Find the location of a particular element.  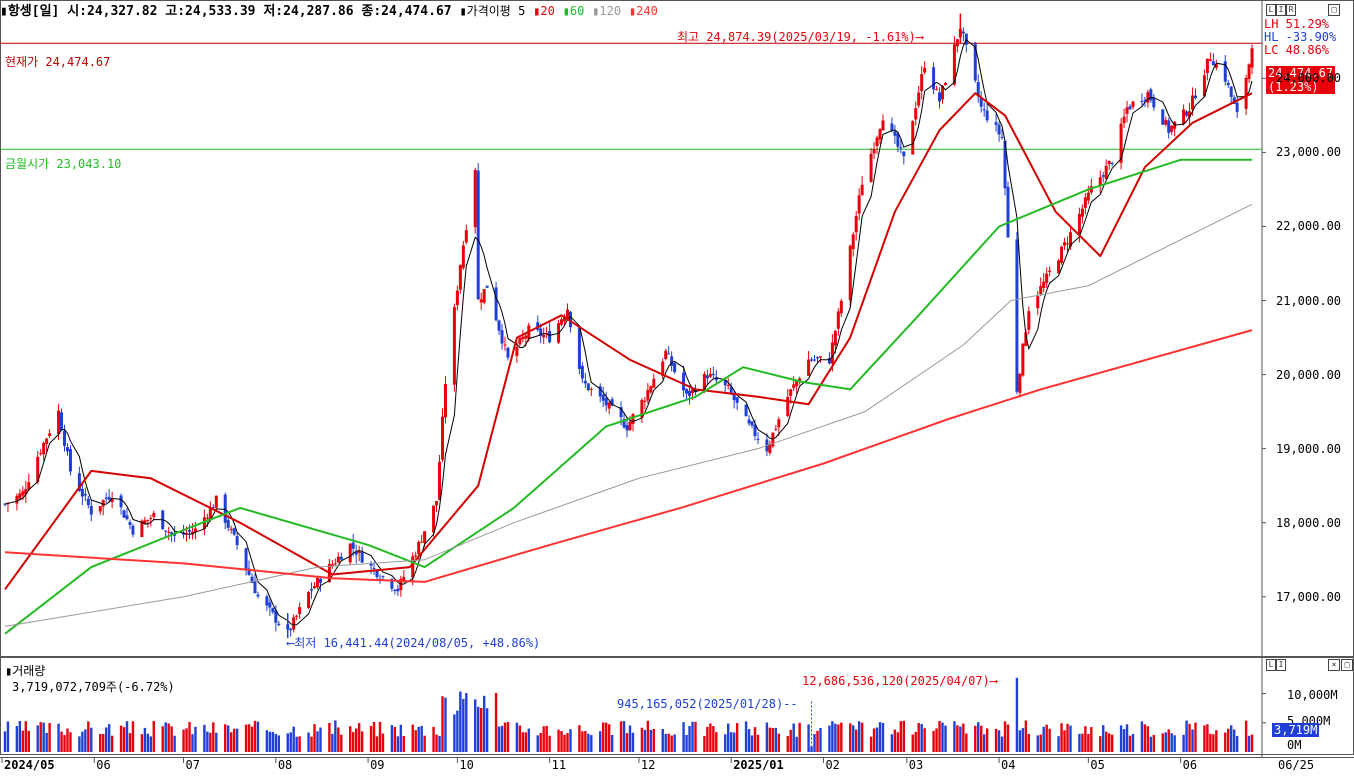

ma60-legend: ▮60 is located at coordinates (573, 11).